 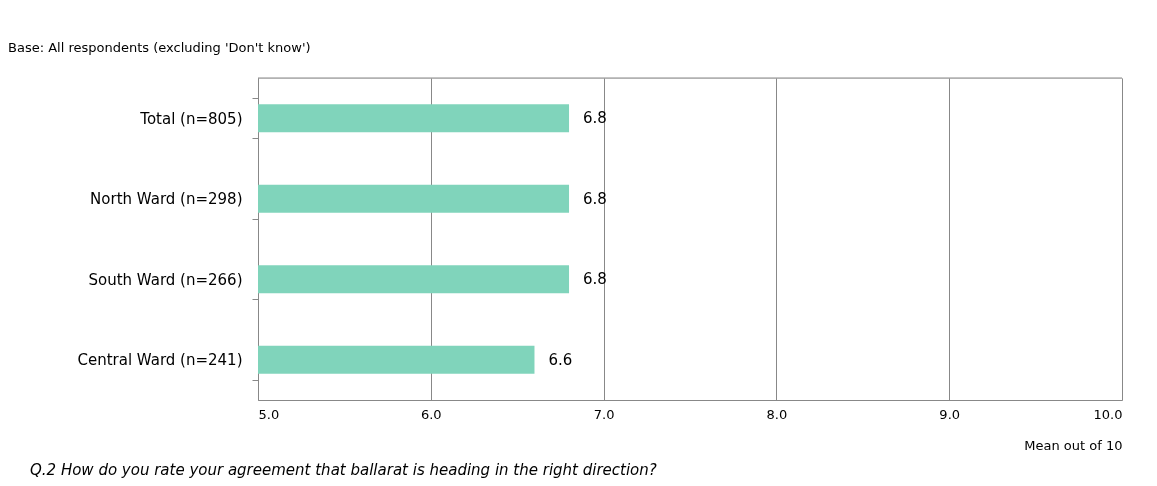 I want to click on x-tick-label: 8.0, so click(x=777, y=414).